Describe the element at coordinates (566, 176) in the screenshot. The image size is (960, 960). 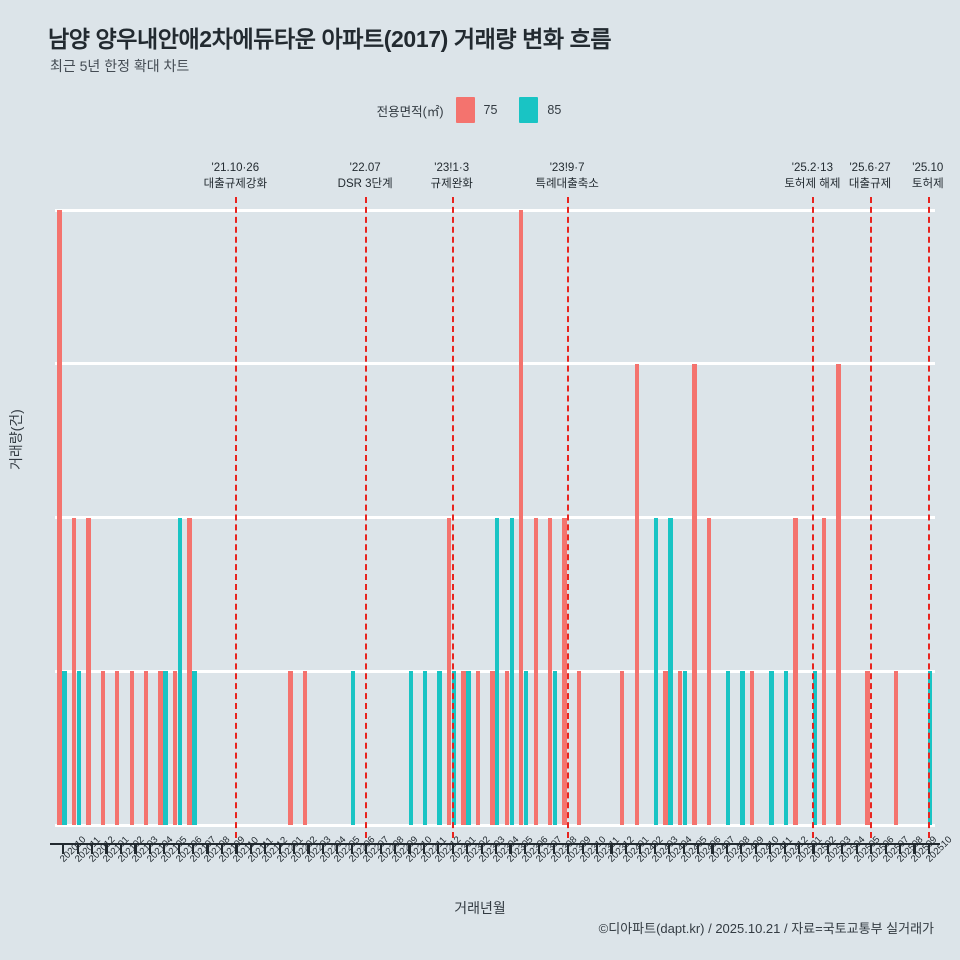
I see `event-annotation-3: '23!9·7 특례대출축소` at that location.